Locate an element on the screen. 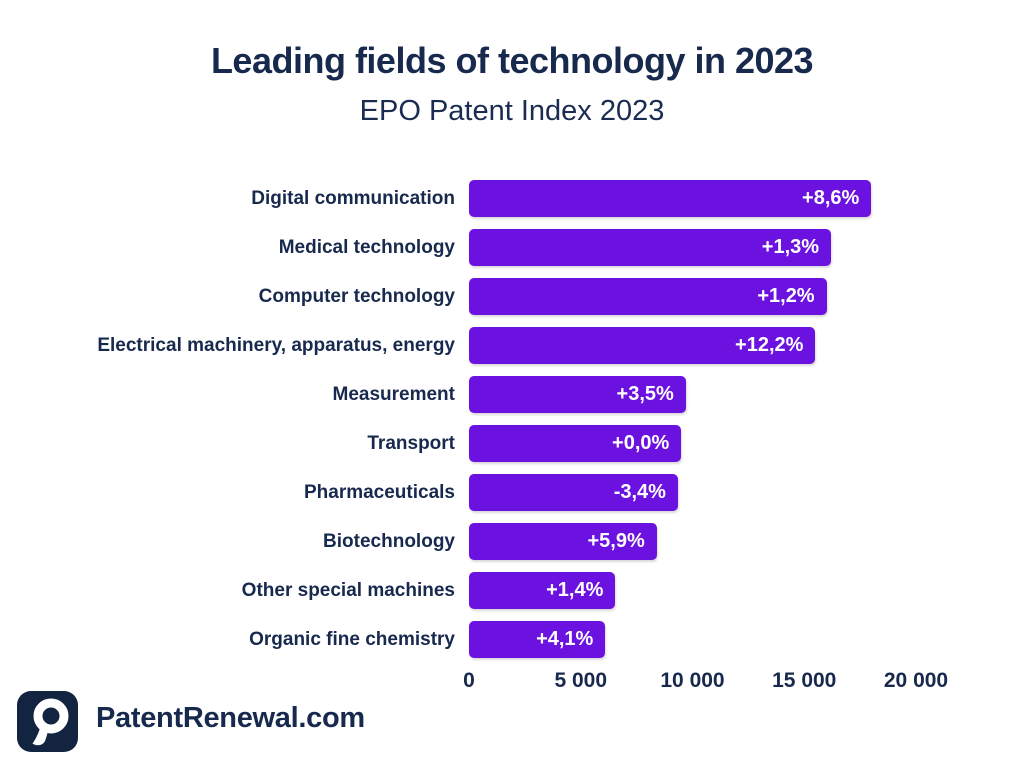  bar: +12,2% is located at coordinates (642, 345).